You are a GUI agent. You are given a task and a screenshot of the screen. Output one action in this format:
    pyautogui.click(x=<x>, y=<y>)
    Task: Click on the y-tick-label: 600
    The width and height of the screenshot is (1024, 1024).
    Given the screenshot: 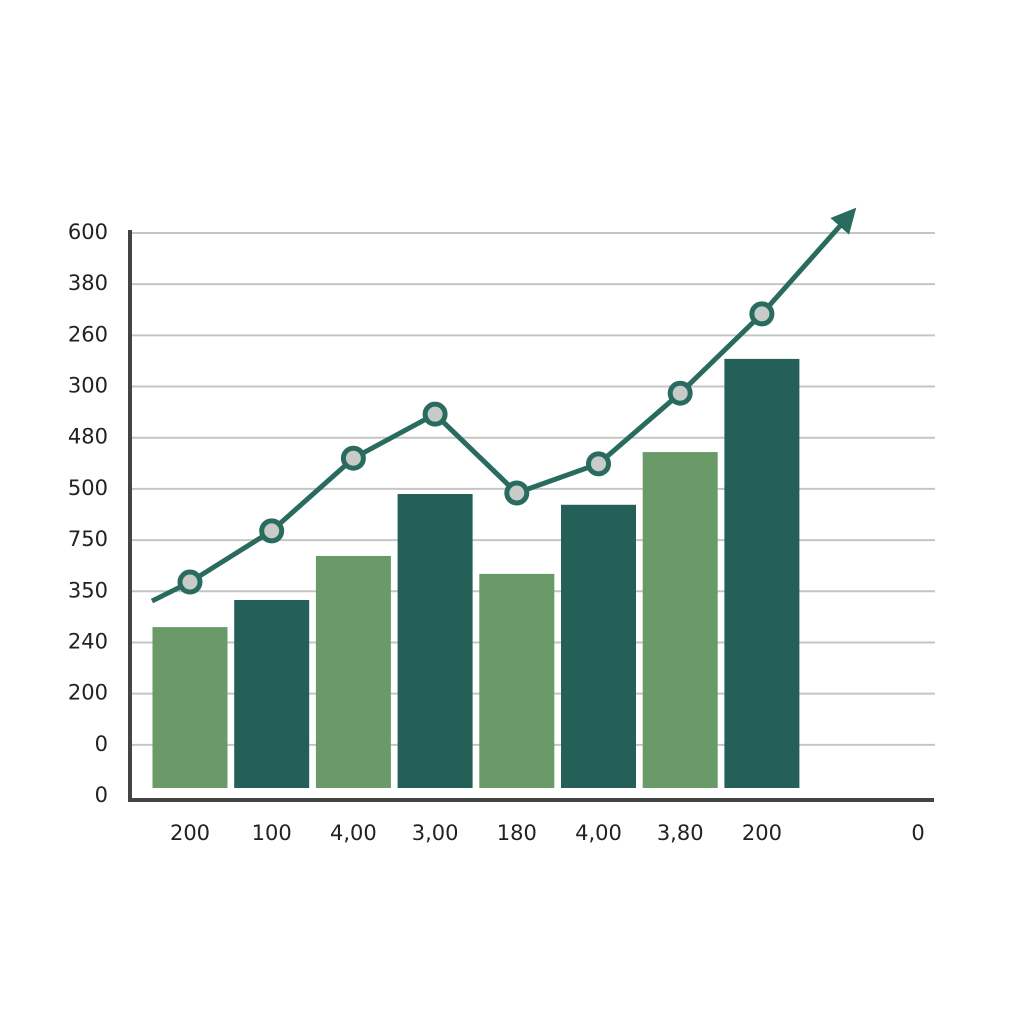 What is the action you would take?
    pyautogui.click(x=88, y=232)
    